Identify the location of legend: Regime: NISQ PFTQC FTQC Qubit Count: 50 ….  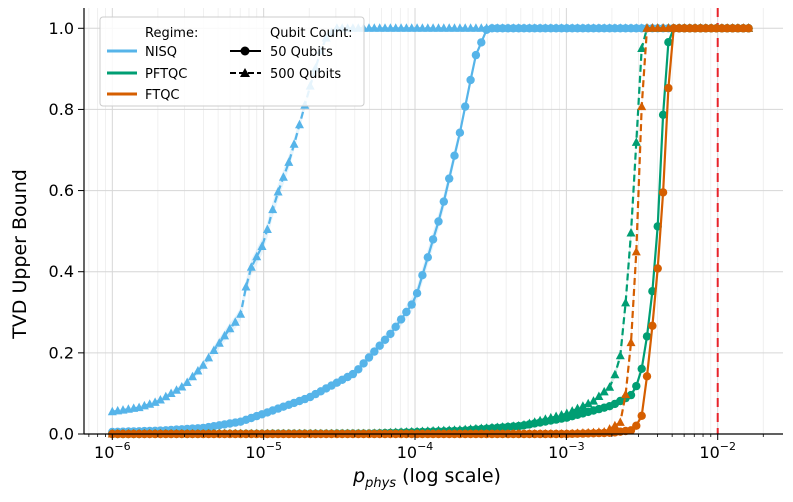
(232, 61).